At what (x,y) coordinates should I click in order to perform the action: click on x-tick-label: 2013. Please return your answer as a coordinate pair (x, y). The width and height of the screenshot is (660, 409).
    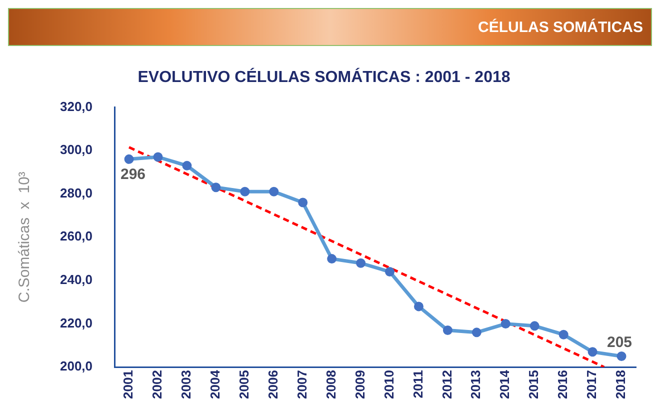
    Looking at the image, I should click on (476, 384).